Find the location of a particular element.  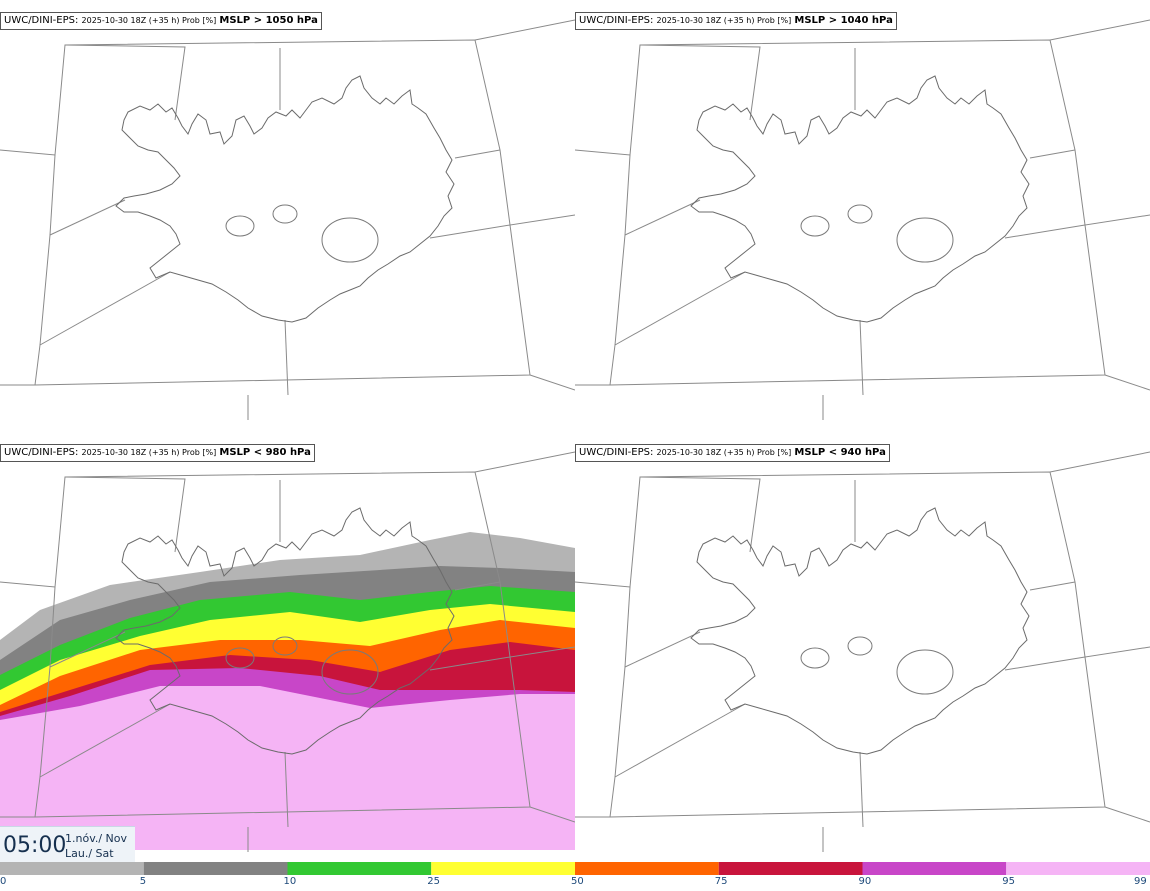

threshold-label: MSLP > 1050 hPa is located at coordinates (268, 20).